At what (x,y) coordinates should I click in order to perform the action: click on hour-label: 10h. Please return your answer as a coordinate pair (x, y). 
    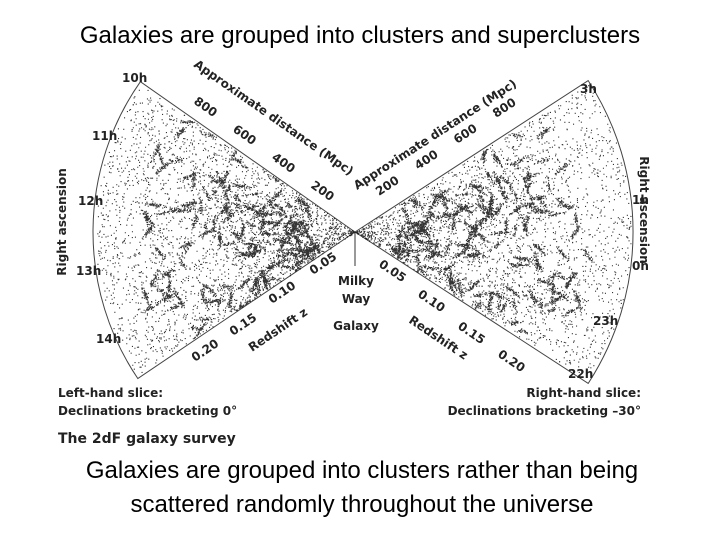
    Looking at the image, I should click on (134, 78).